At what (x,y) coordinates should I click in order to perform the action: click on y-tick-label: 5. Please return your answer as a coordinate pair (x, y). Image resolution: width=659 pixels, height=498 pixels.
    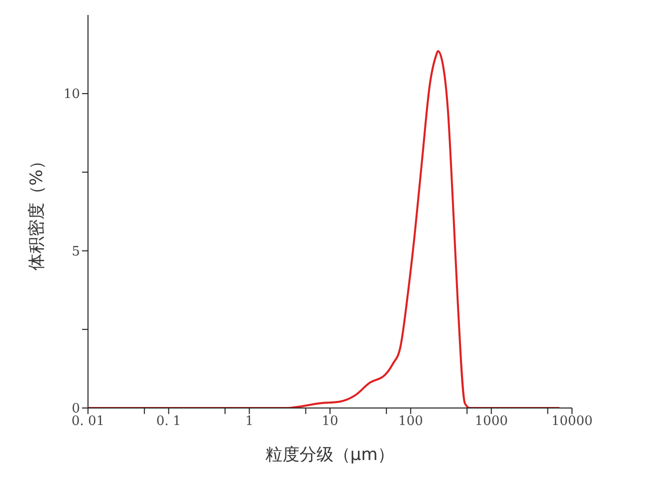
    Looking at the image, I should click on (76, 252).